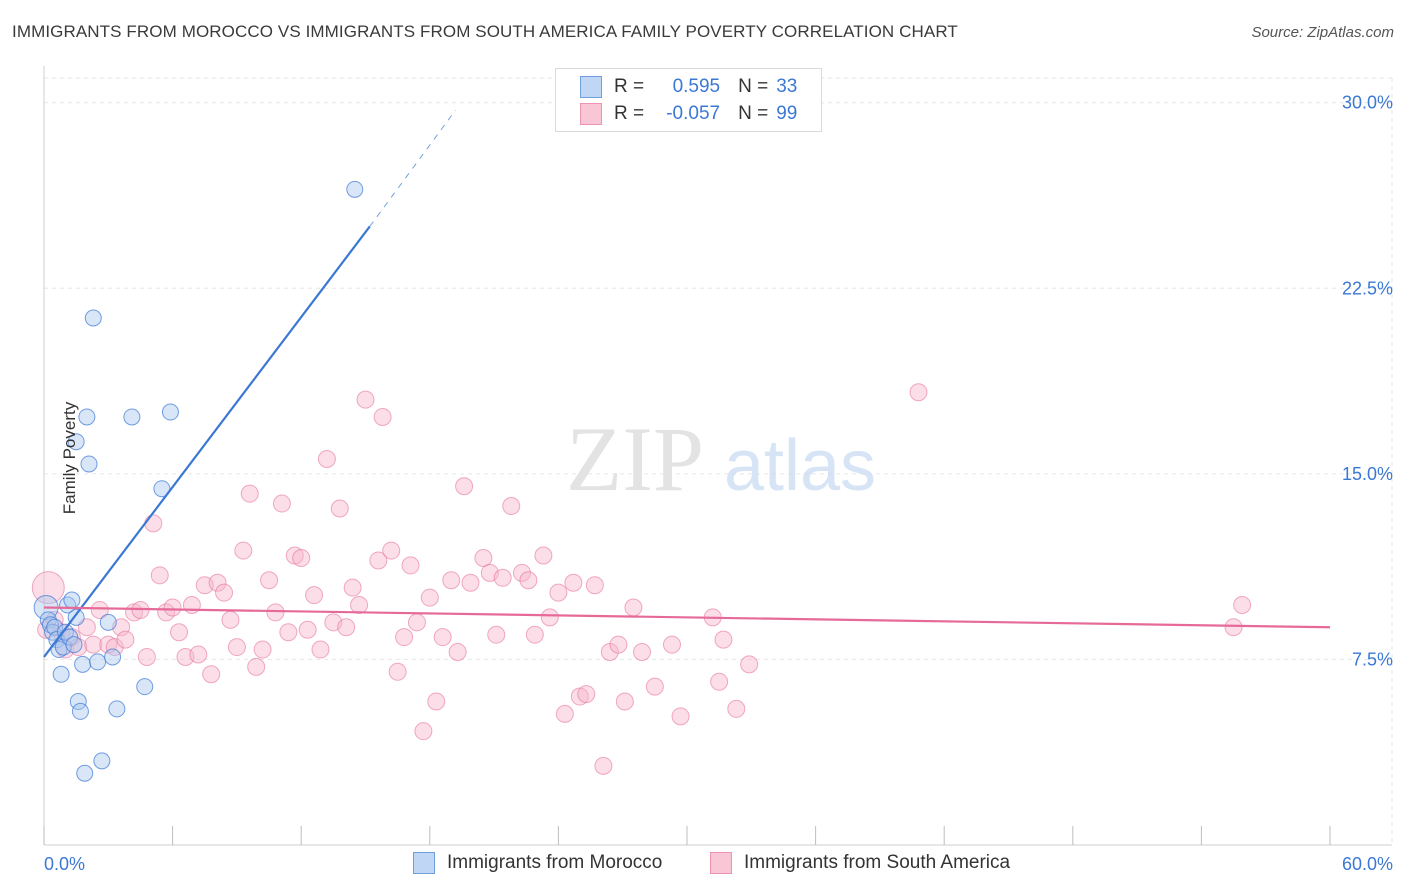  Describe the element at coordinates (555, 862) in the screenshot. I see `morocco-legend-label: Immigrants from Morocco` at that location.